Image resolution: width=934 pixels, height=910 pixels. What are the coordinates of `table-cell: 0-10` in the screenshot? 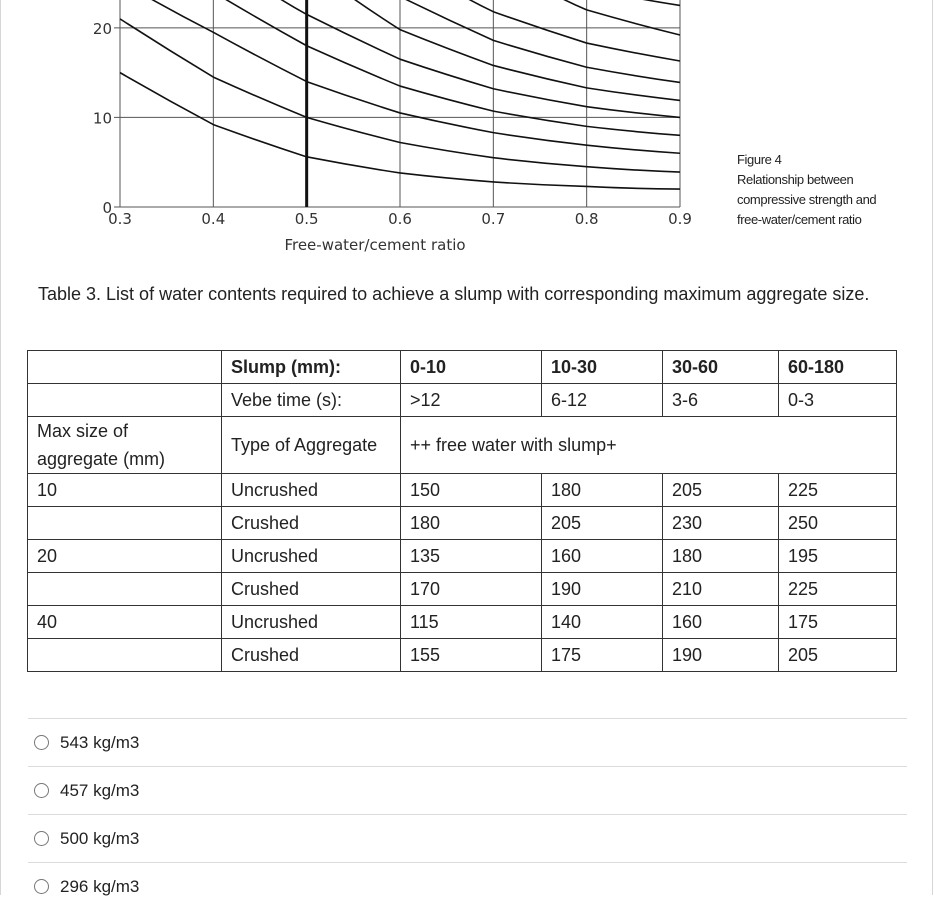 It's located at (471, 367).